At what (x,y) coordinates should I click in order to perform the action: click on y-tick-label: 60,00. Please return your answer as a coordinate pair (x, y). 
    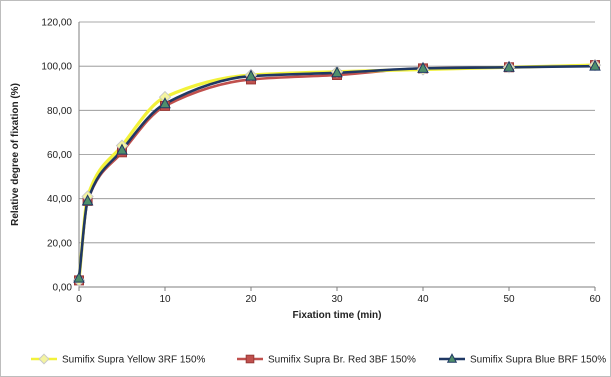
    Looking at the image, I should click on (59, 155).